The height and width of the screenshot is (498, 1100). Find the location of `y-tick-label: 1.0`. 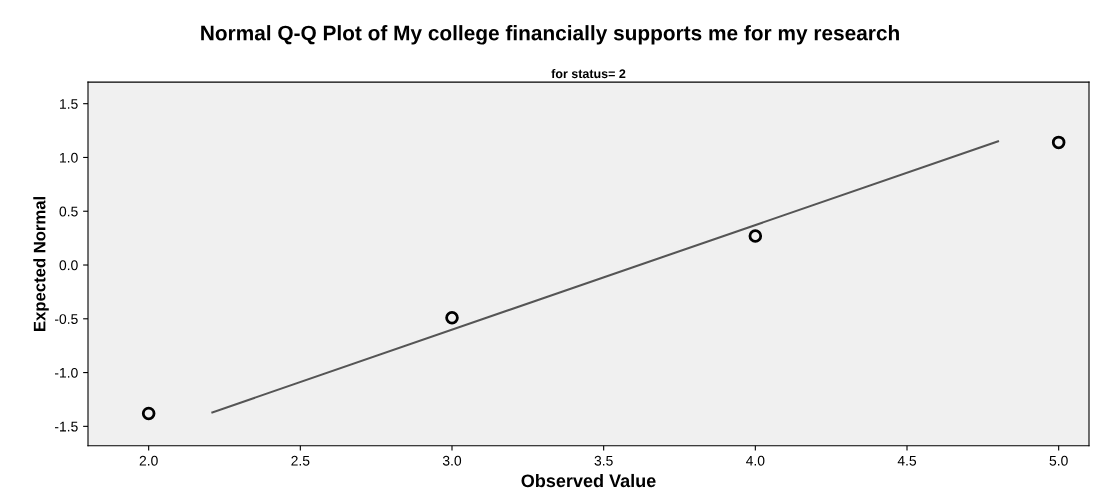

y-tick-label: 1.0 is located at coordinates (69, 157).